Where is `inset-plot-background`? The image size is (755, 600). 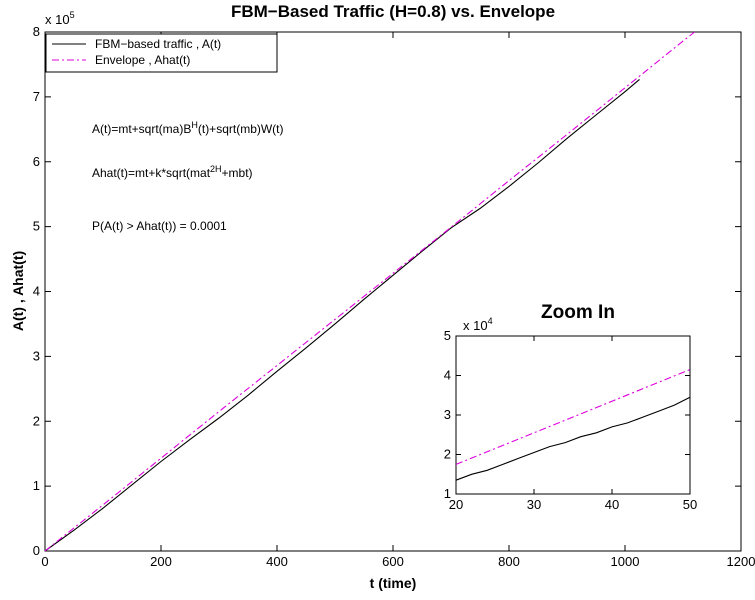 inset-plot-background is located at coordinates (573, 415).